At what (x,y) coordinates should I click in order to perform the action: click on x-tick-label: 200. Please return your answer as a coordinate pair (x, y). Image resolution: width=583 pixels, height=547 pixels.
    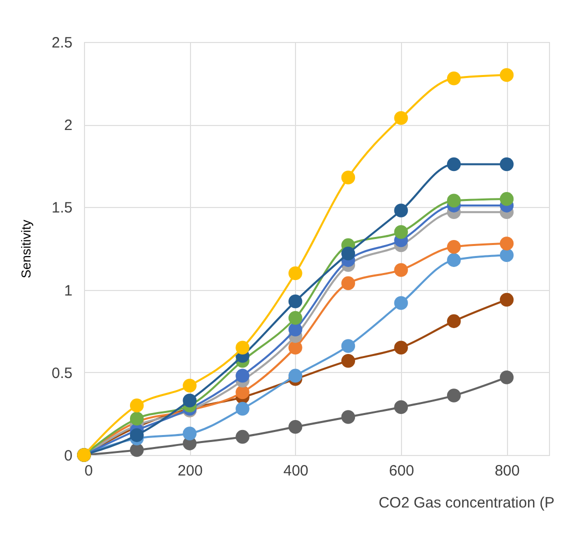
    Looking at the image, I should click on (190, 471).